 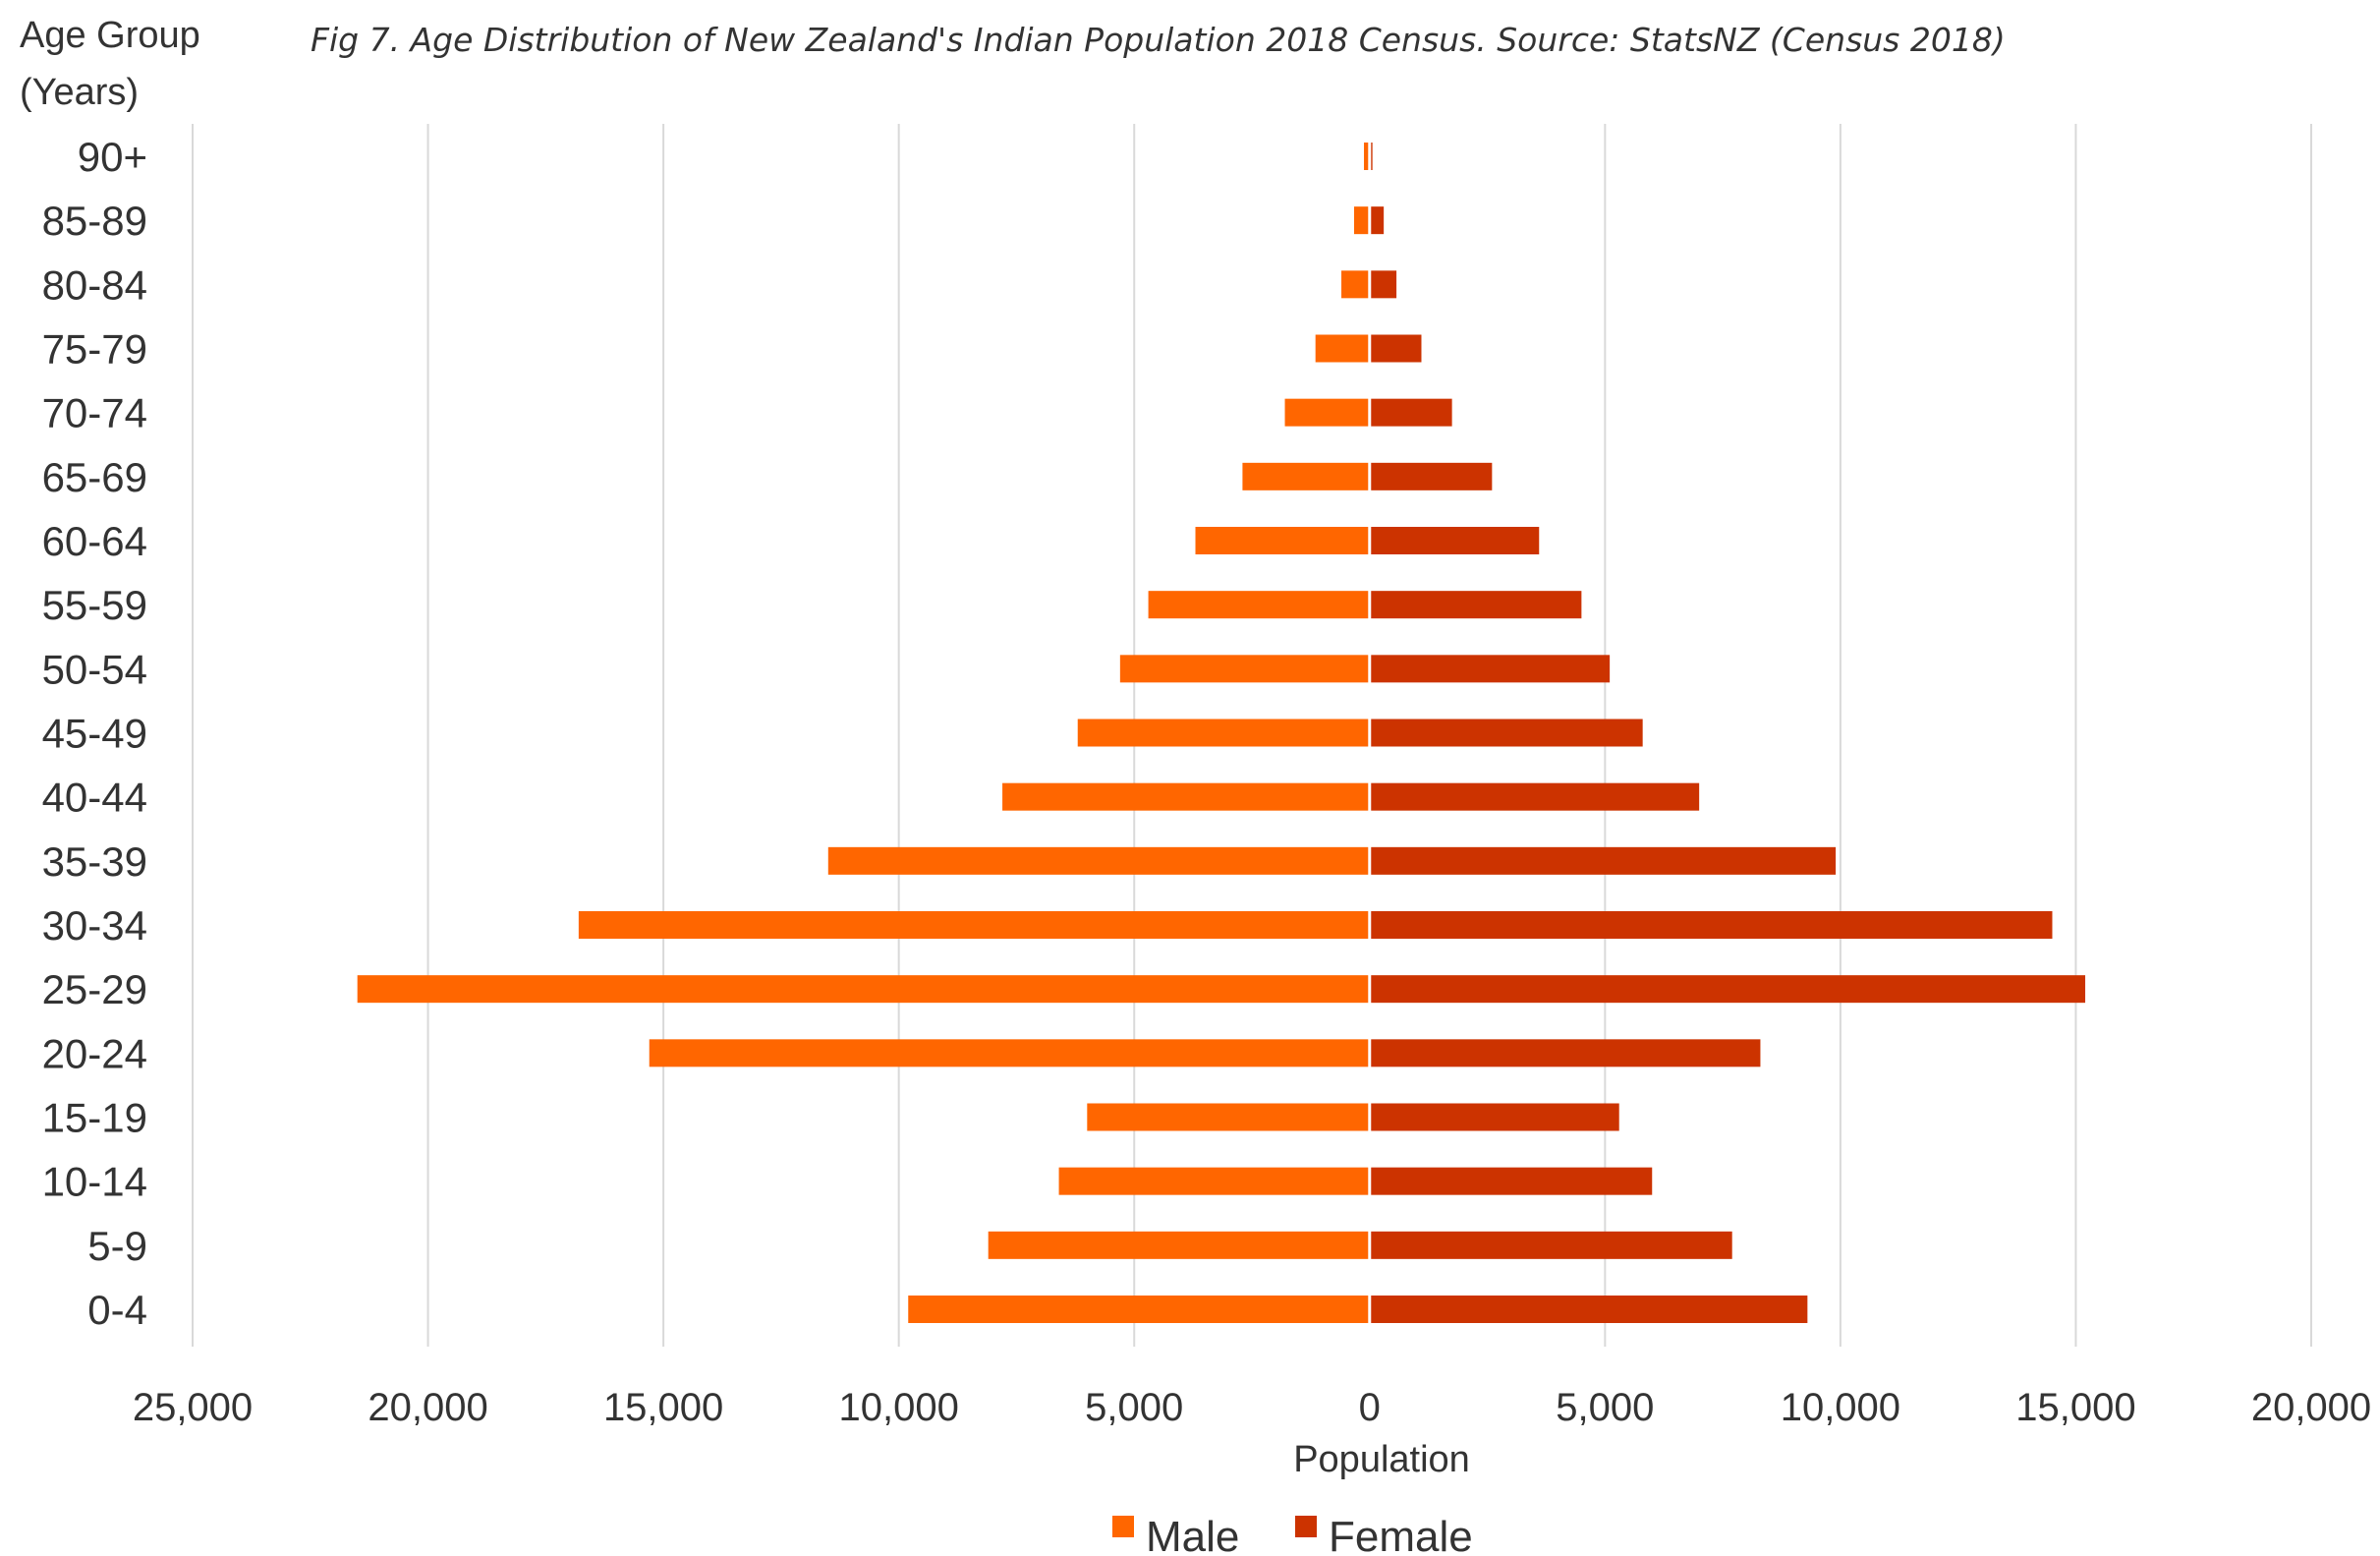 I want to click on y-tick-label-15-19: 15-19, so click(x=94, y=1118).